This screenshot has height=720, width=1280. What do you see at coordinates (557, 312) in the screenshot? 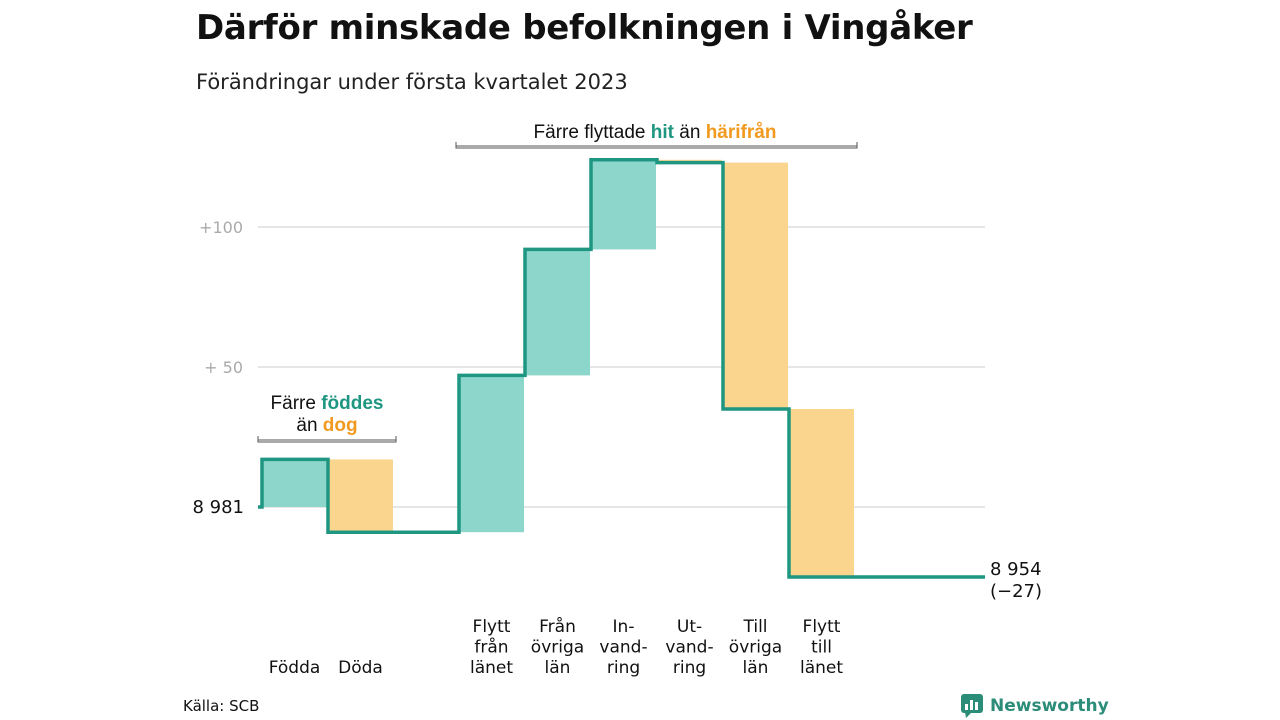
I see `bar-fran_ovriga_lan` at bounding box center [557, 312].